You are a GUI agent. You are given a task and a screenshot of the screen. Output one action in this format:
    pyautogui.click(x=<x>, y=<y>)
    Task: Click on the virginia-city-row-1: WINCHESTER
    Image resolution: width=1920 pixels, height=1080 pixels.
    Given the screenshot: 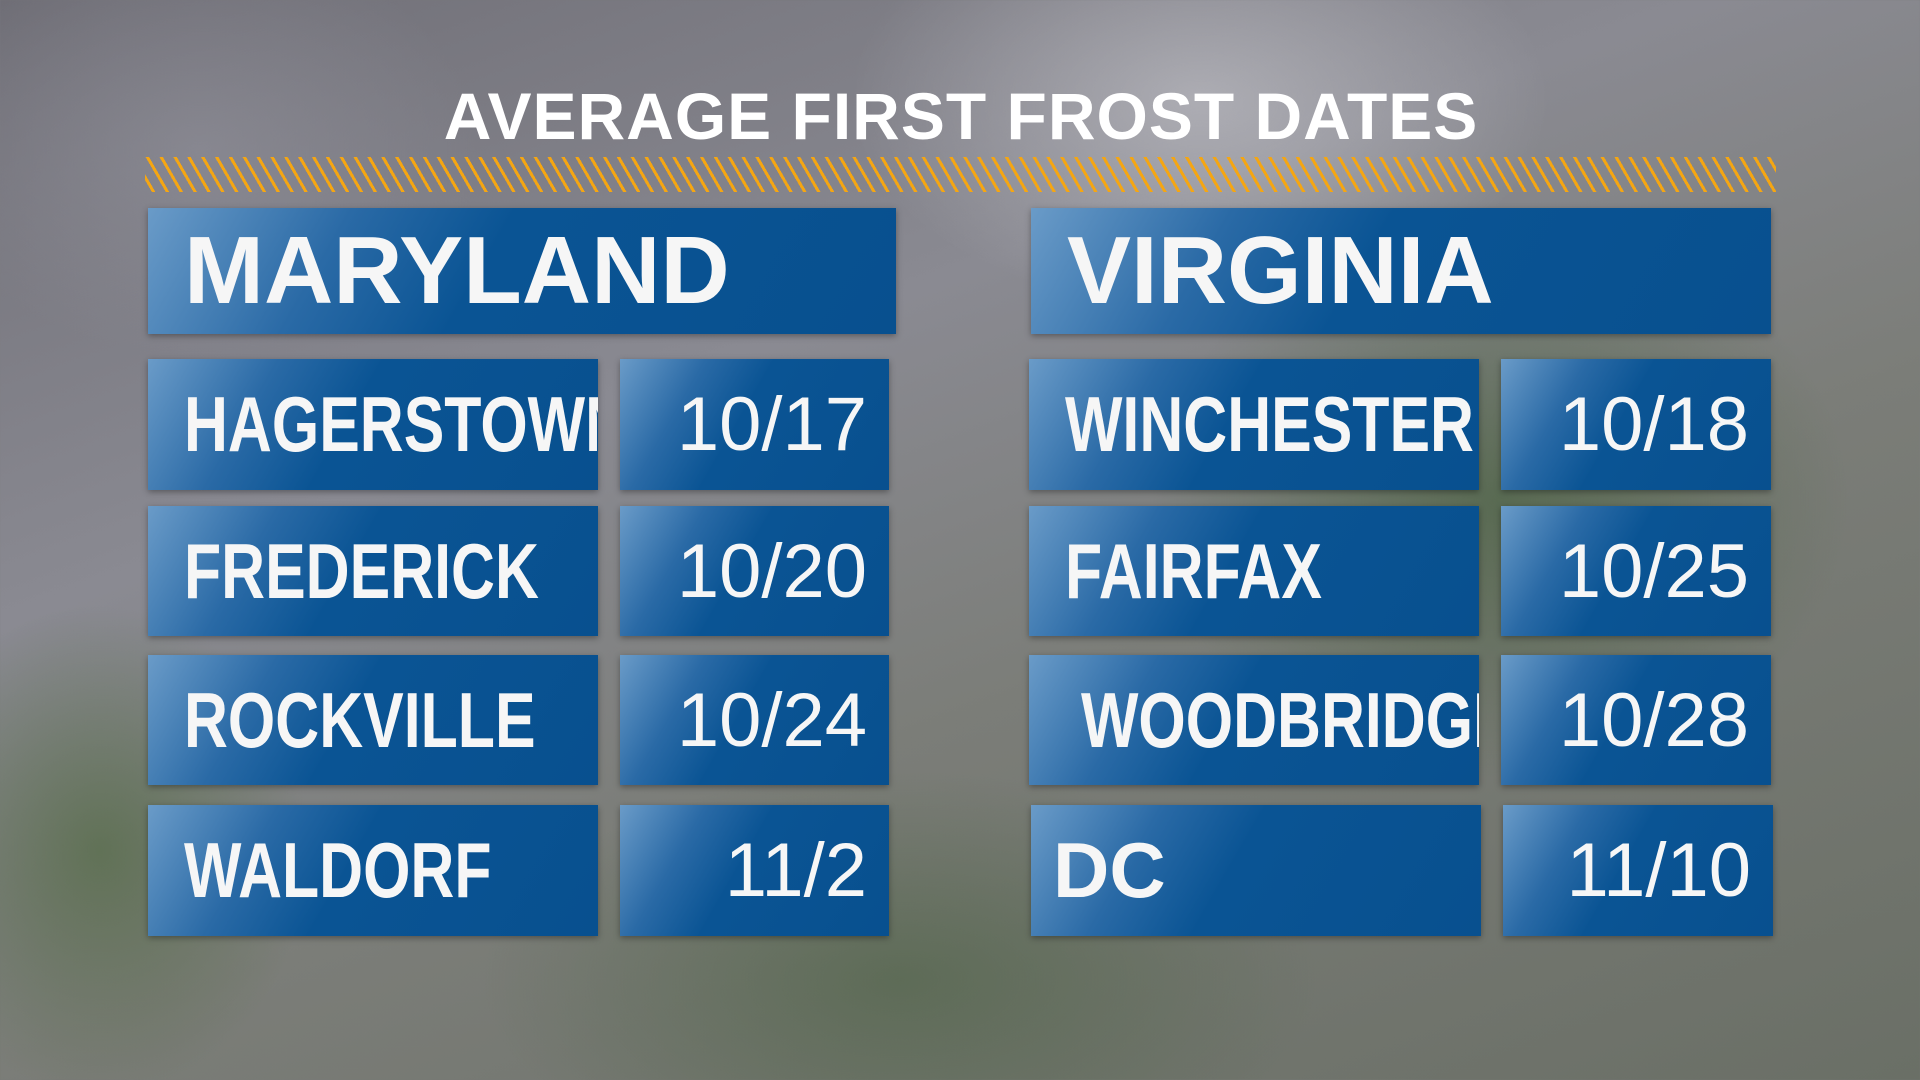 What is the action you would take?
    pyautogui.click(x=1254, y=424)
    